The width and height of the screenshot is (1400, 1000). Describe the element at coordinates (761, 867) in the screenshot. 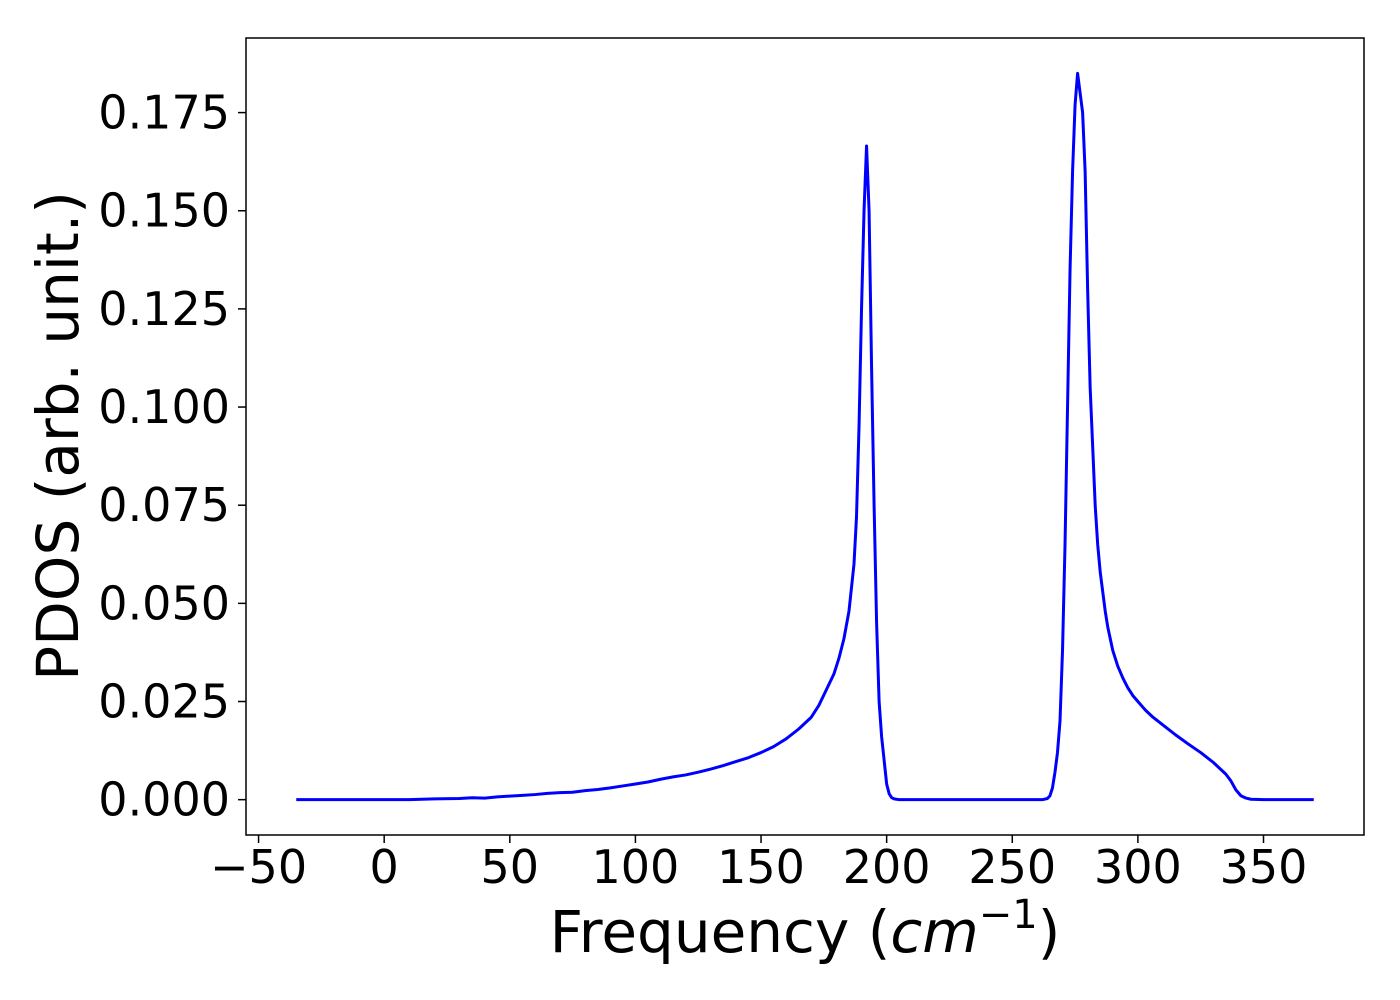

I see `x-tick-label: 150` at that location.